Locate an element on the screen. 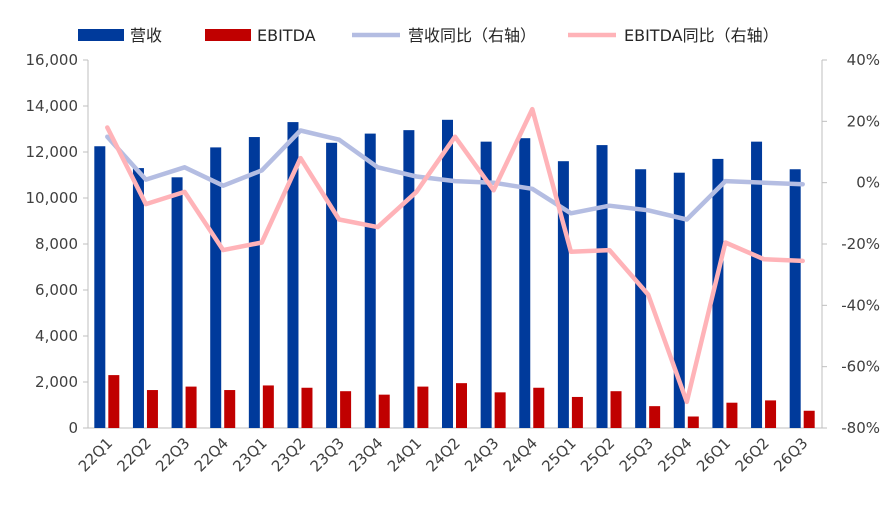  category-label: 22Q2 is located at coordinates (133, 454).